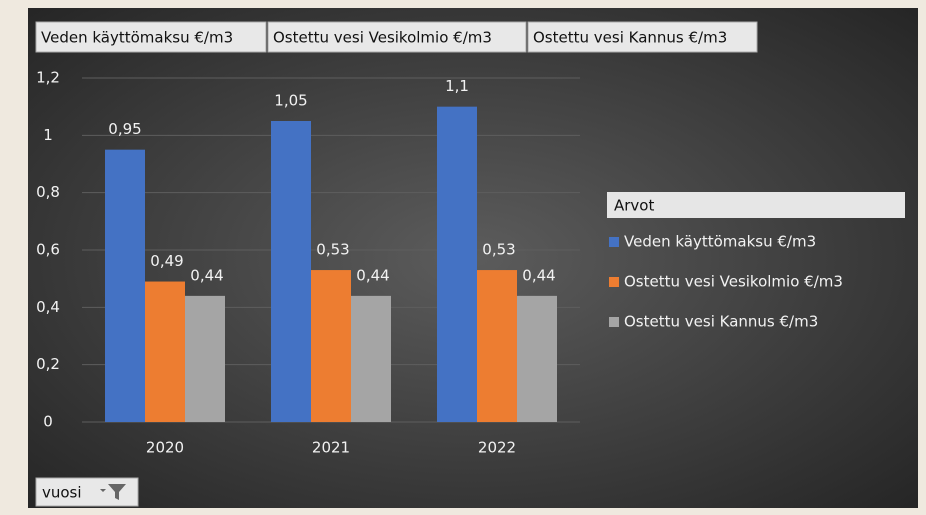  Describe the element at coordinates (630, 38) in the screenshot. I see `field-button-label: Ostettu vesi Kannus €/m3` at that location.